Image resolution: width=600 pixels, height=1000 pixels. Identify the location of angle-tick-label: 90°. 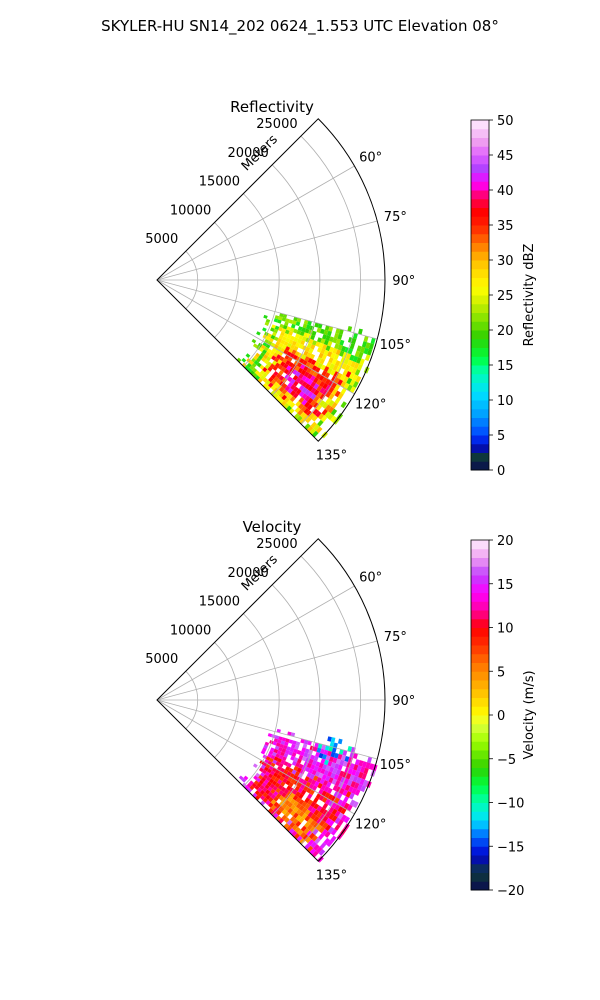
(403, 701).